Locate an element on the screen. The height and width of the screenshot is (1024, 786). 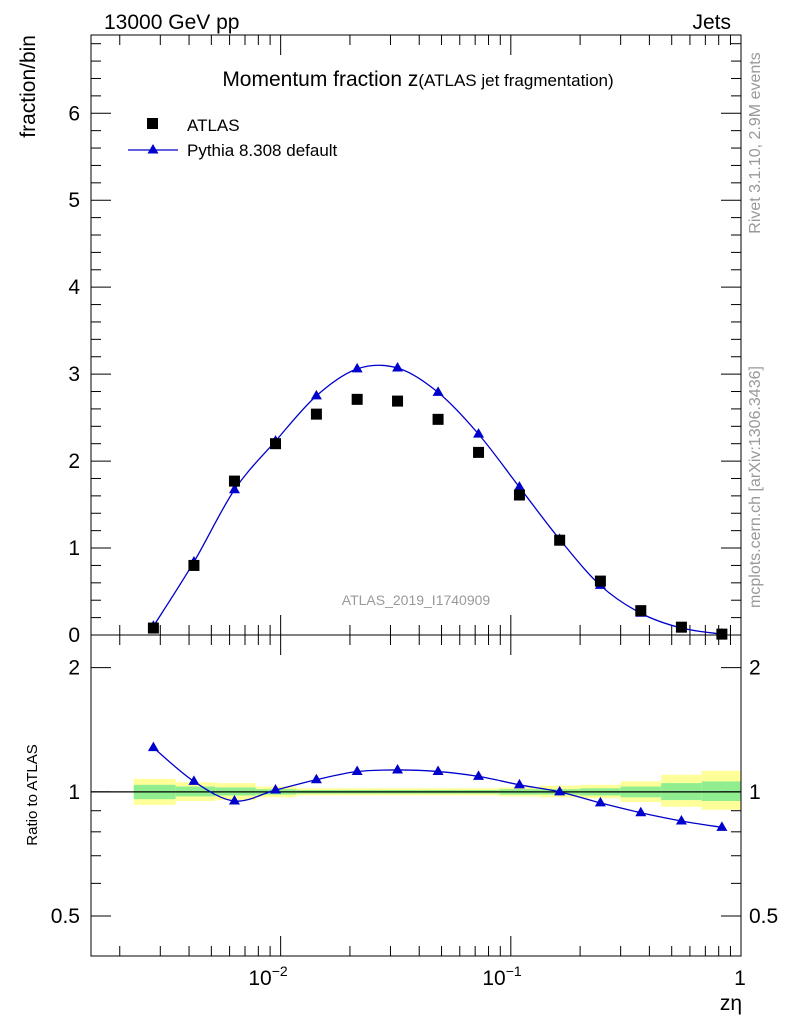
x-axis-label: zη is located at coordinates (731, 1003).